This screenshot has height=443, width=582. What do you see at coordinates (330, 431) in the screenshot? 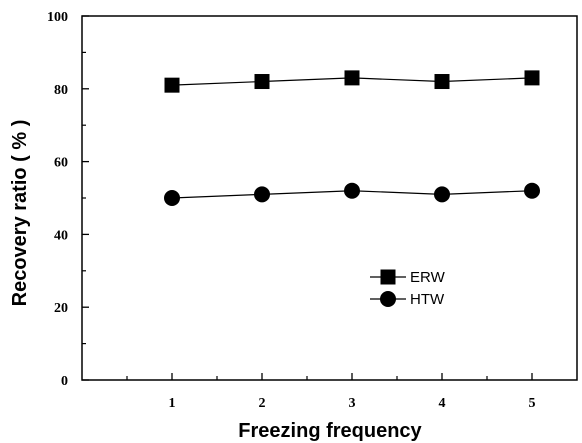
I see `x-axis-title: Freezing frequency` at bounding box center [330, 431].